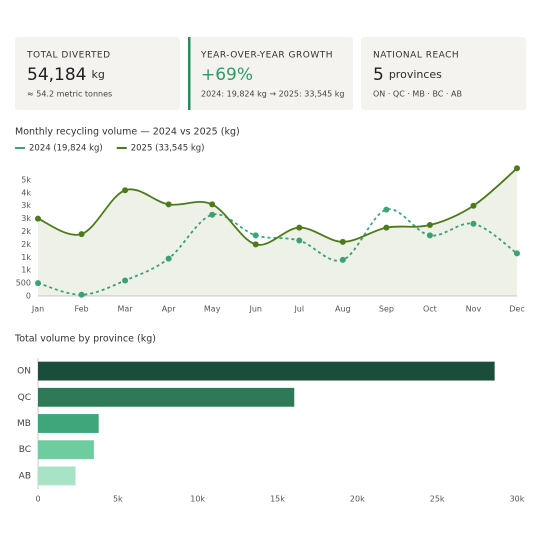 The width and height of the screenshot is (540, 540). What do you see at coordinates (430, 309) in the screenshot?
I see `x-tick-label: Oct` at bounding box center [430, 309].